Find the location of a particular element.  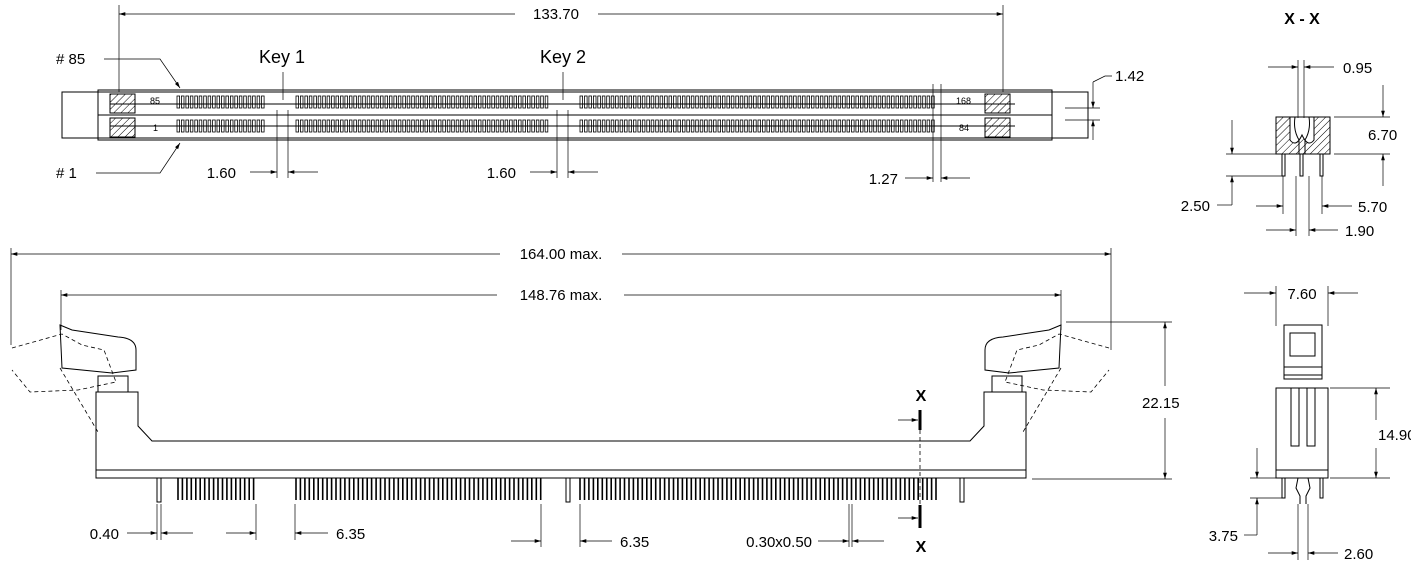

key1-label: Key 1 is located at coordinates (282, 57).